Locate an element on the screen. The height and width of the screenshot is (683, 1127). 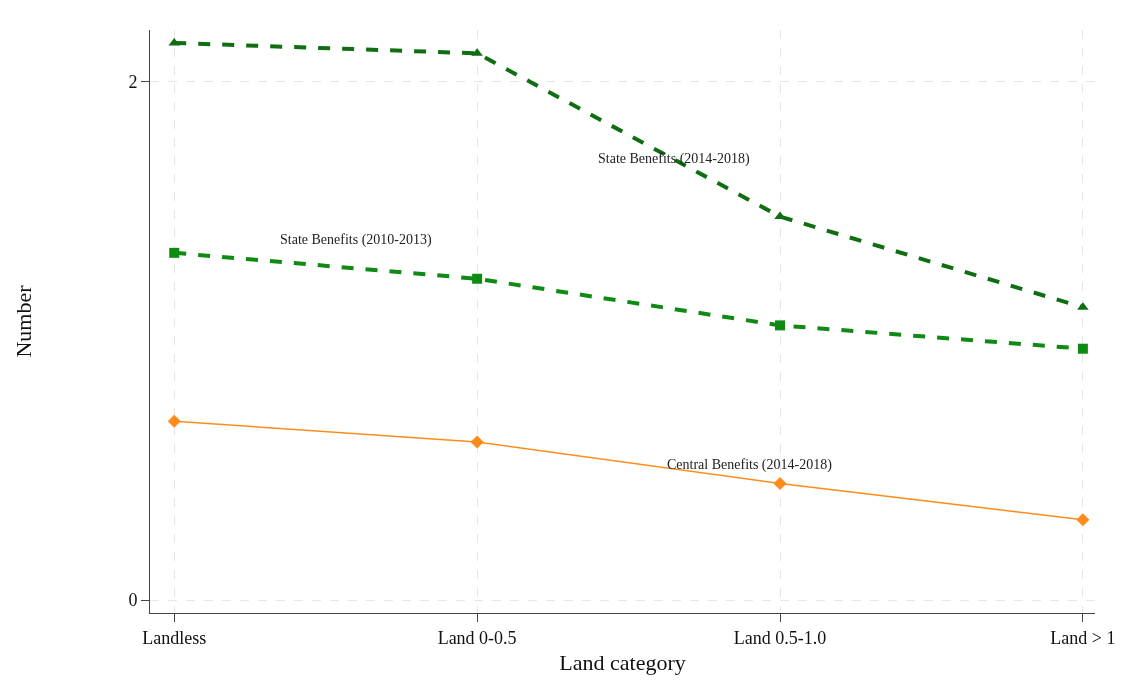
series-label: Central Benefits (2014-2018) is located at coordinates (750, 465).